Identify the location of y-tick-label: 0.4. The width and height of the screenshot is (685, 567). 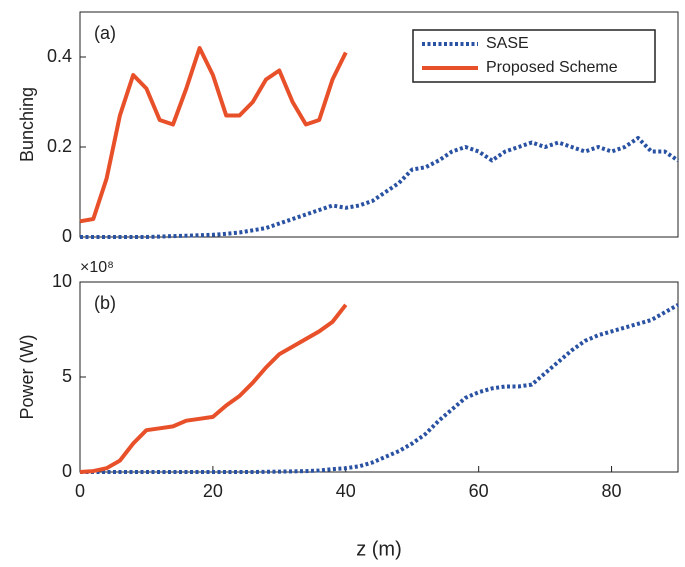
(59, 56).